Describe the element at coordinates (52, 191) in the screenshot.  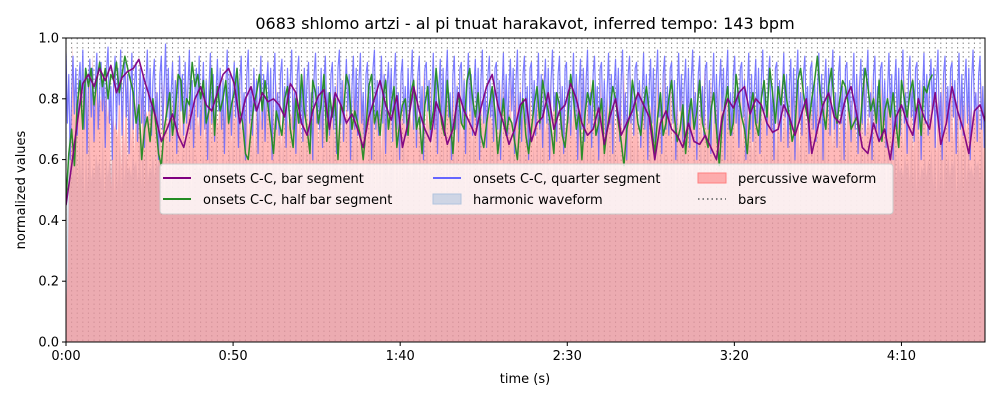
I see `y-axis: 0.0 0.2 0.4 0.6 0.8 1.0` at that location.